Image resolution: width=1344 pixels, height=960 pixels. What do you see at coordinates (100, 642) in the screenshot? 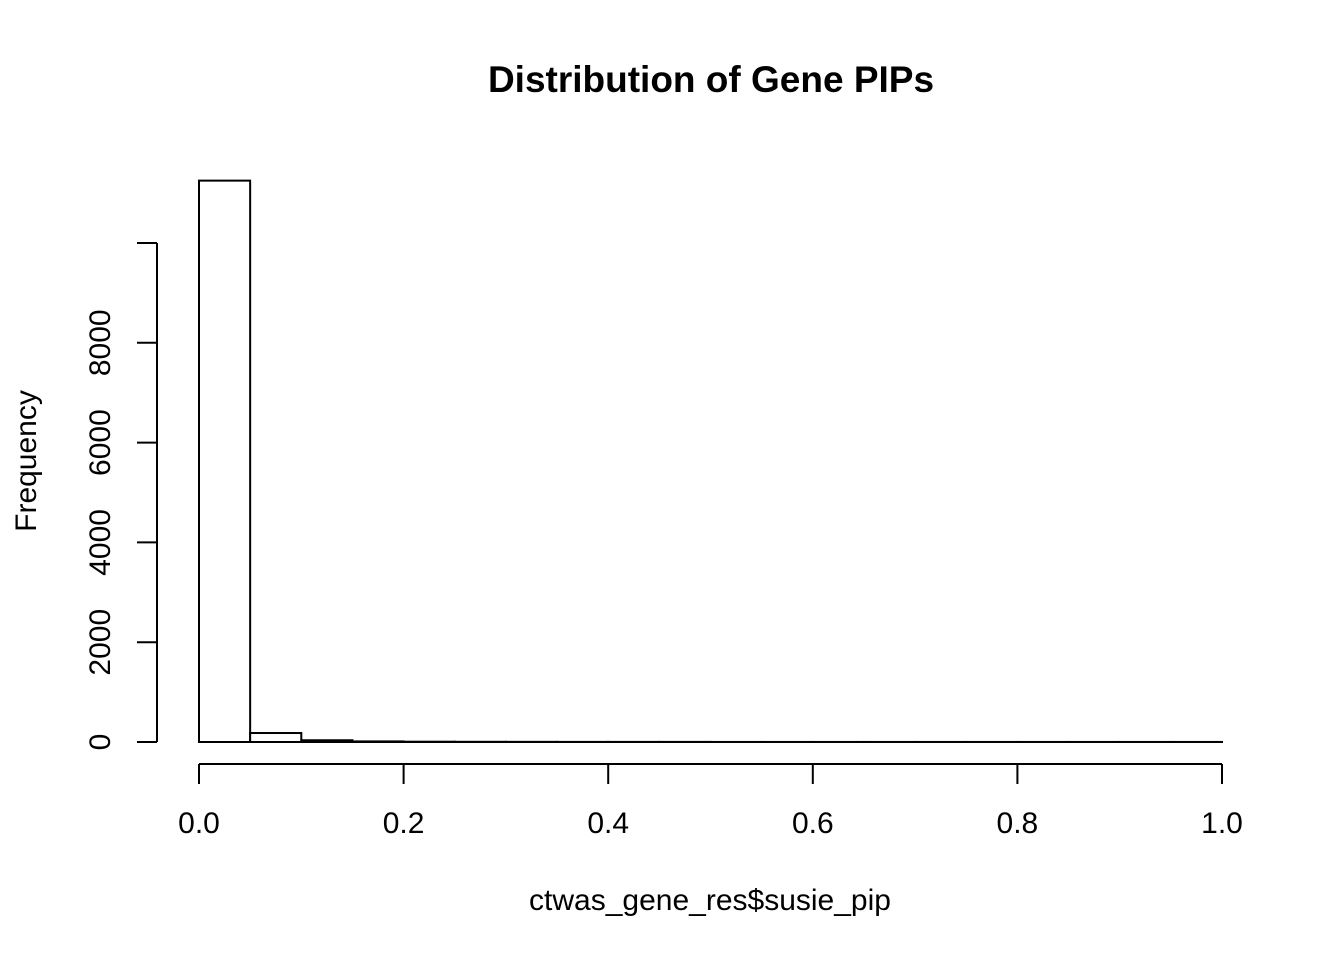
I see `y-tick-label: 2000` at bounding box center [100, 642].